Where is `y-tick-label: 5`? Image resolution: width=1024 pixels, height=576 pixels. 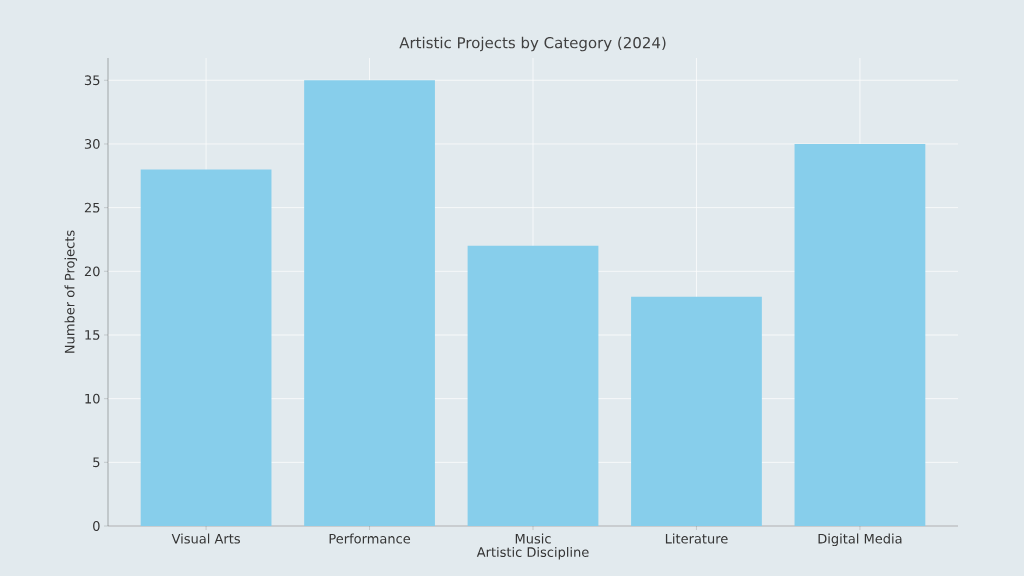 y-tick-label: 5 is located at coordinates (96, 462).